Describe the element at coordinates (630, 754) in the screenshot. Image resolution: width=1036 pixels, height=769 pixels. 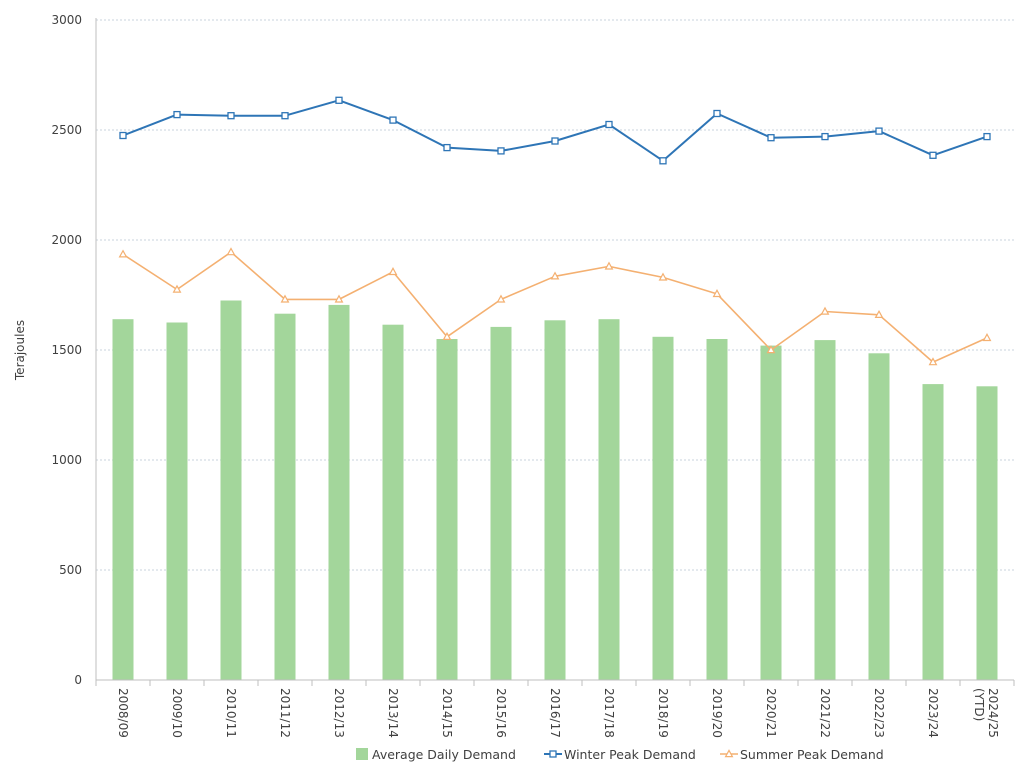
I see `legend-label-winter-peak-demand: Winter Peak Demand` at that location.